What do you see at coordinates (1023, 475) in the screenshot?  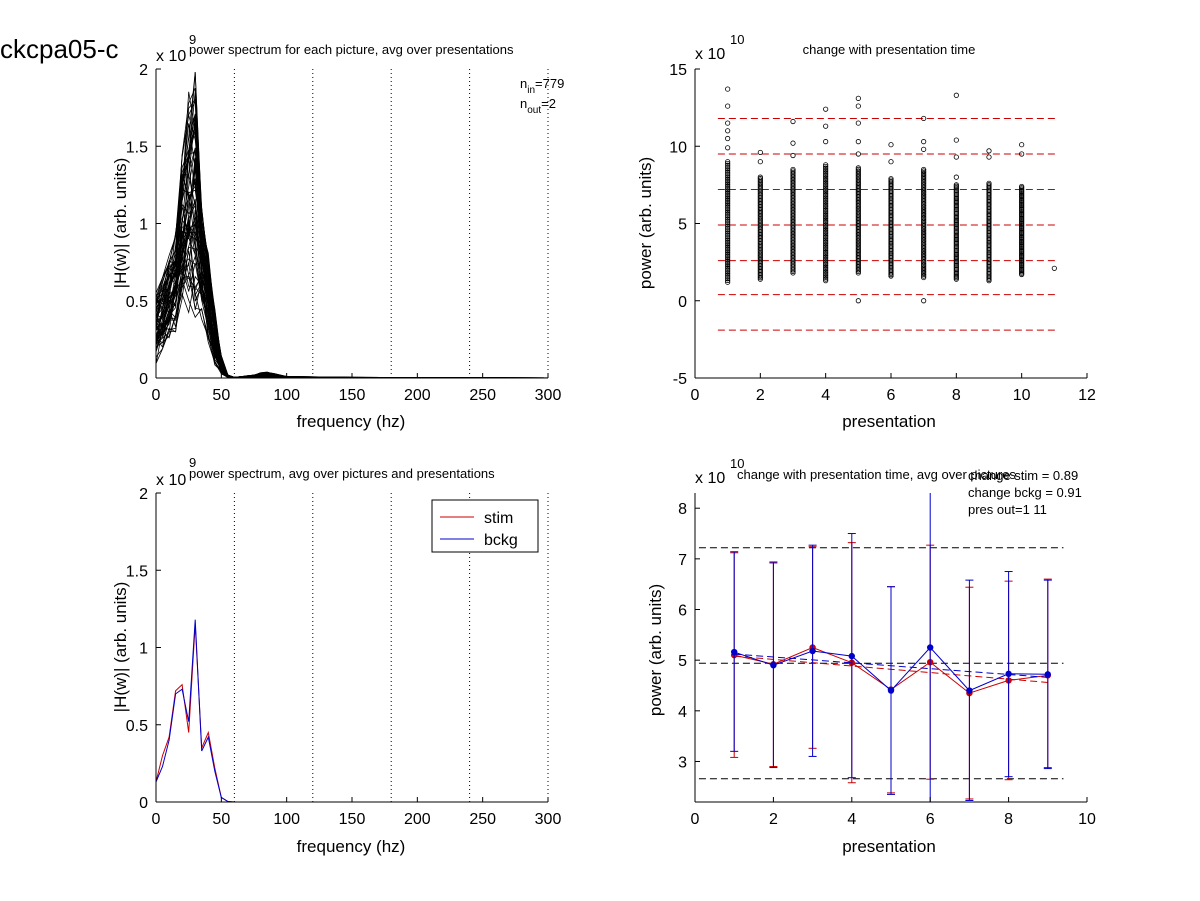 I see `panel4-annotation-stim: change stim = 0.89` at bounding box center [1023, 475].